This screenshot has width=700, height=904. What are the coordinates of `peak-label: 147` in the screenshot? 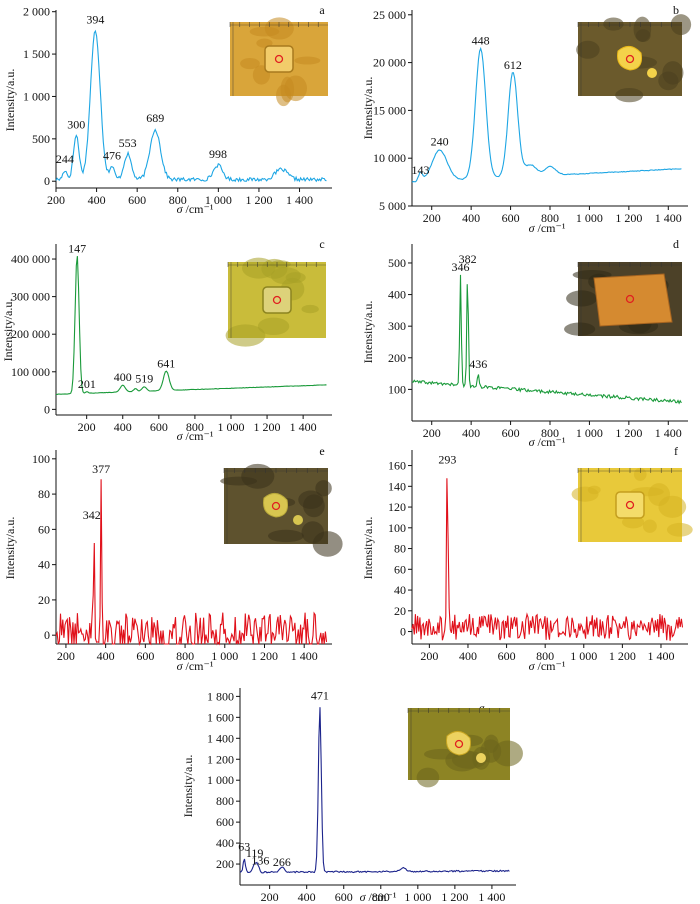 It's located at (77, 248).